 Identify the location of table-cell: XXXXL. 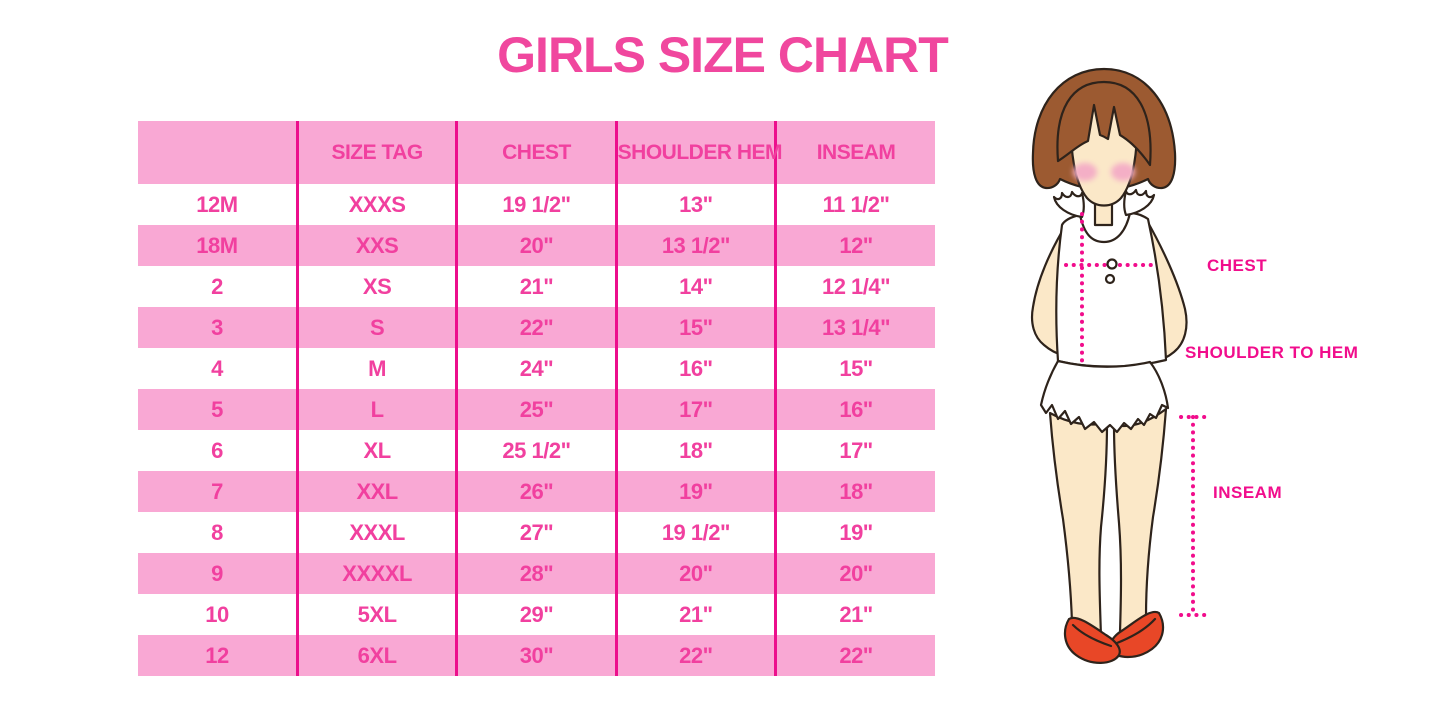
(376, 573).